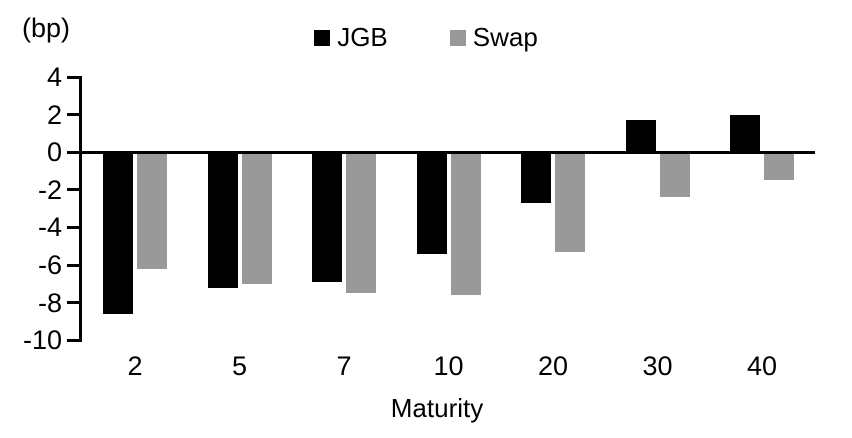 The width and height of the screenshot is (852, 438). What do you see at coordinates (437, 408) in the screenshot?
I see `x-axis-title: Maturity` at bounding box center [437, 408].